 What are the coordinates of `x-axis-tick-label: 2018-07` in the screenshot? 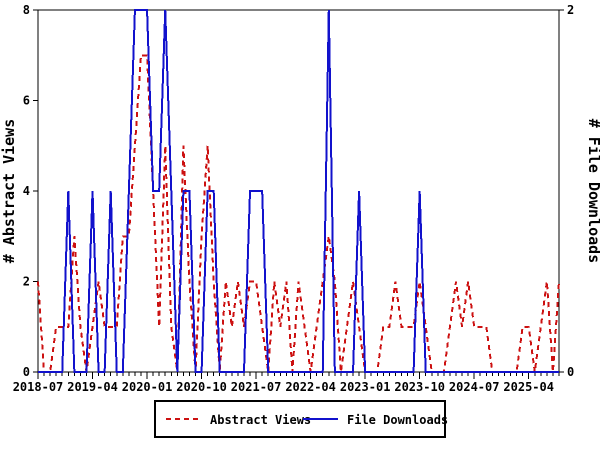 It's located at (38, 387).